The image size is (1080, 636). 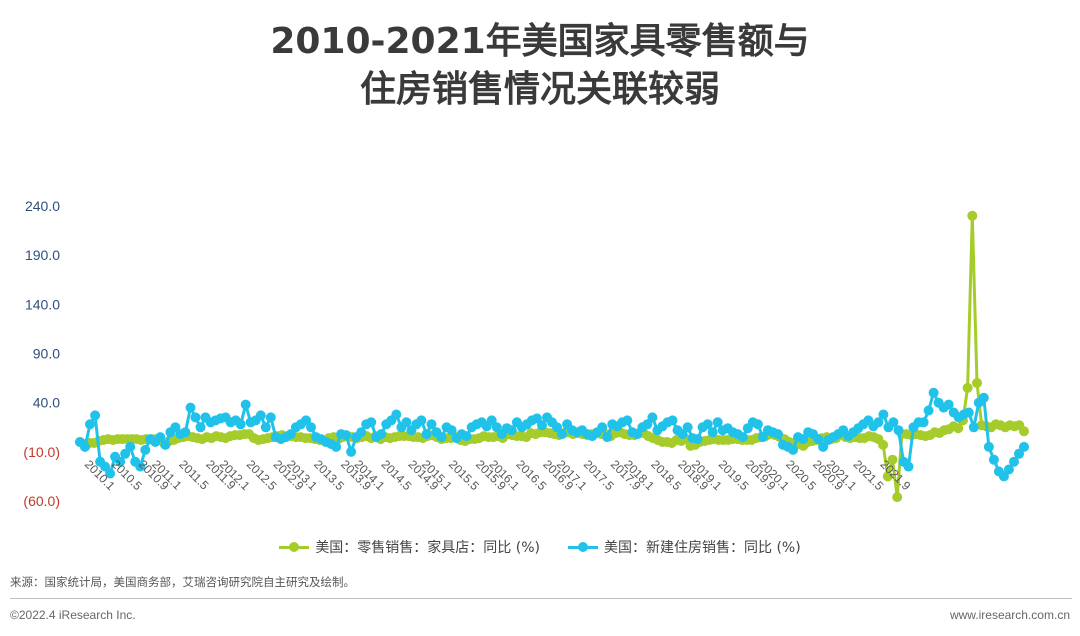 I want to click on legend-dot-housing, so click(x=583, y=547).